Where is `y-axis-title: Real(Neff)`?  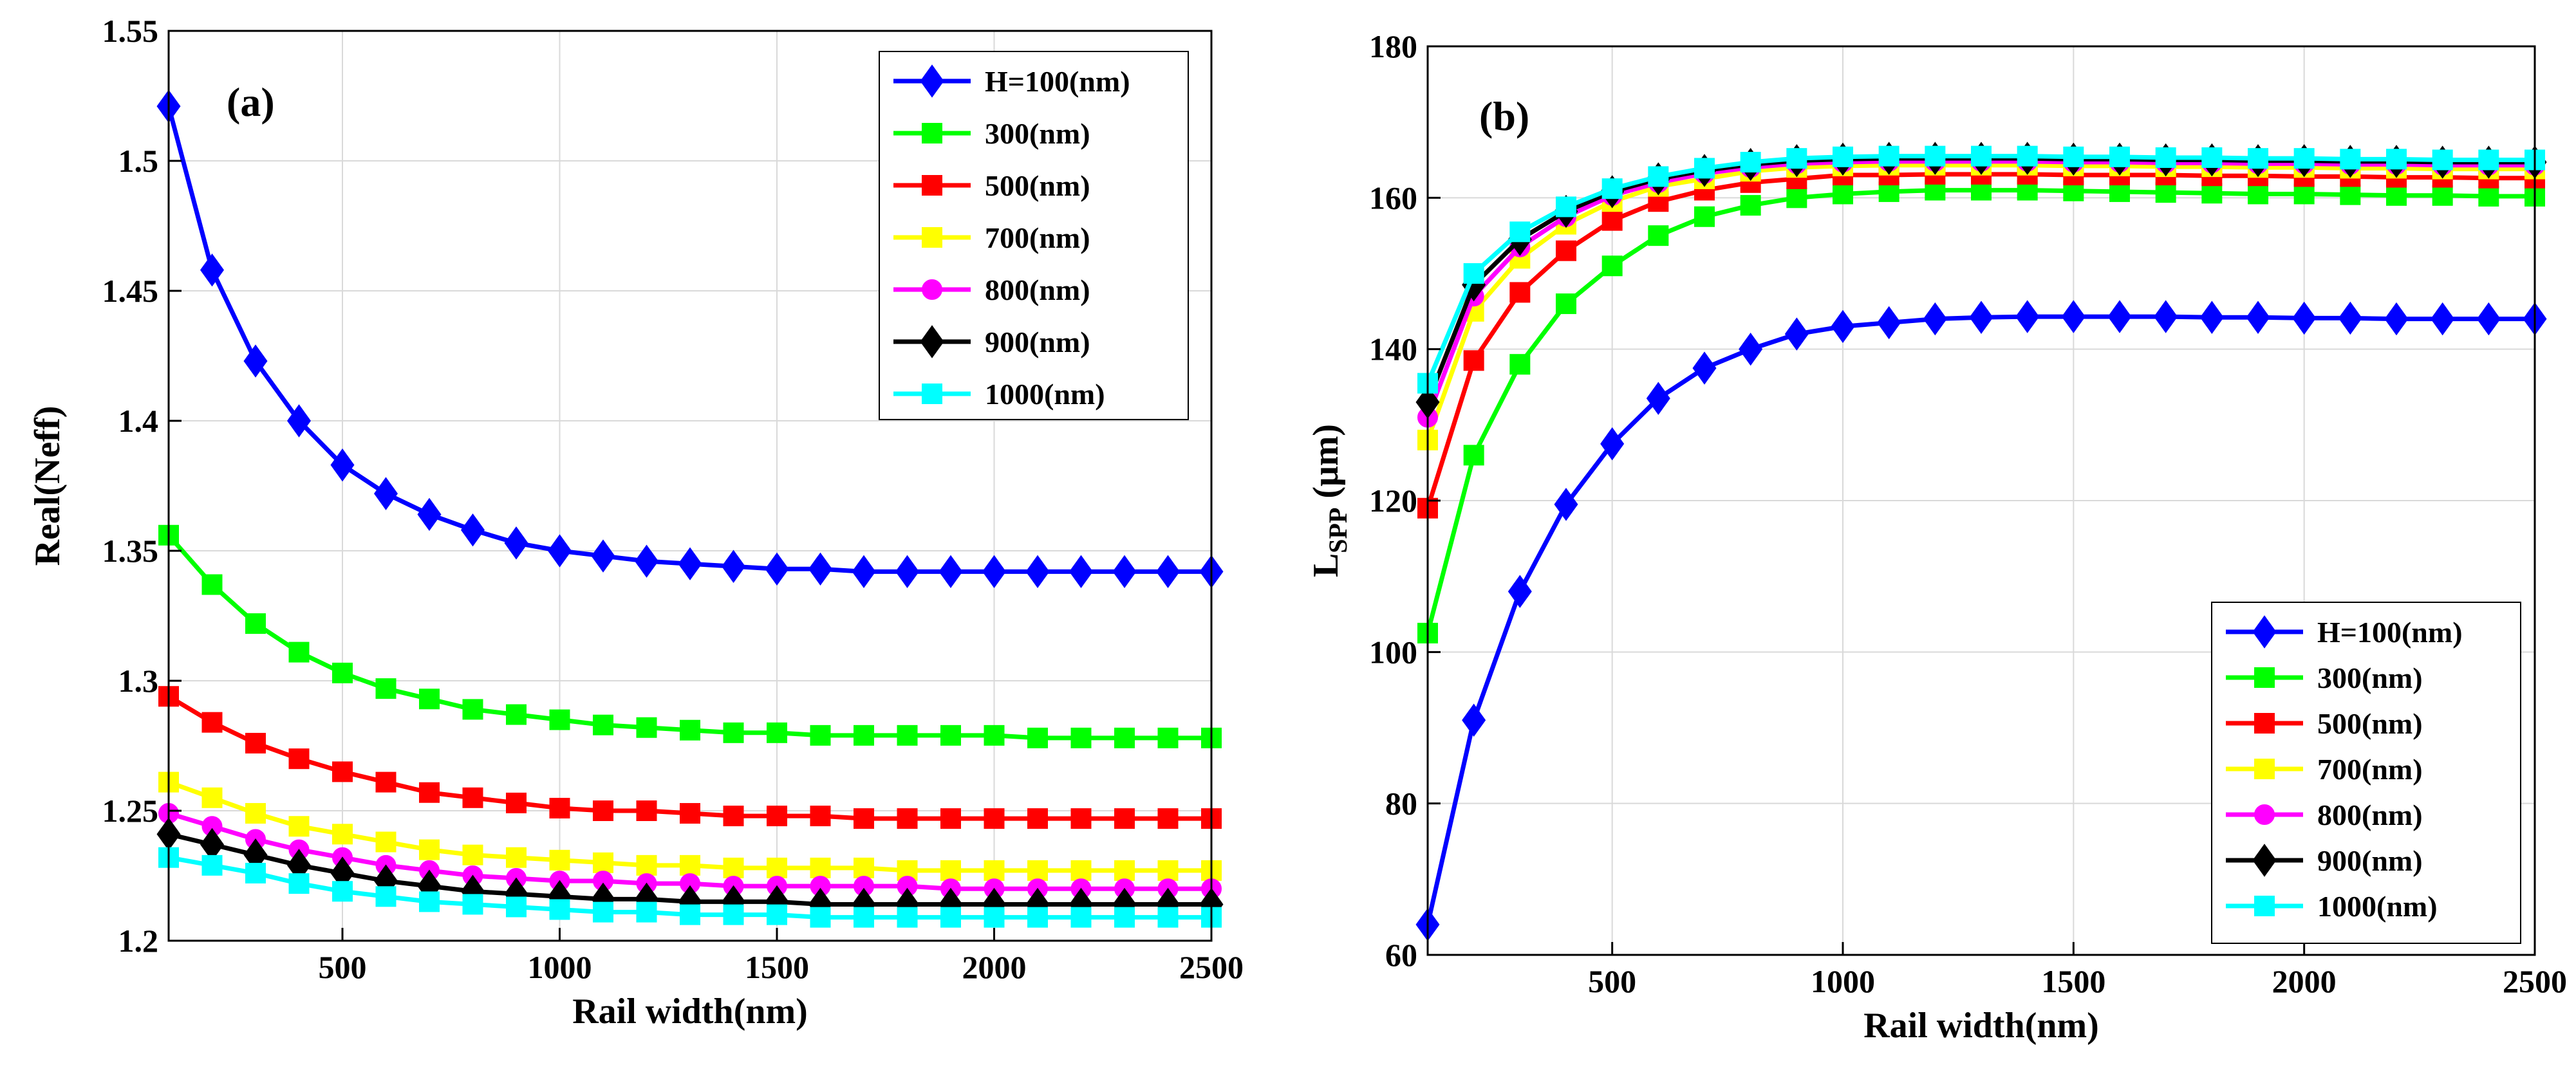 y-axis-title: Real(Neff) is located at coordinates (48, 486).